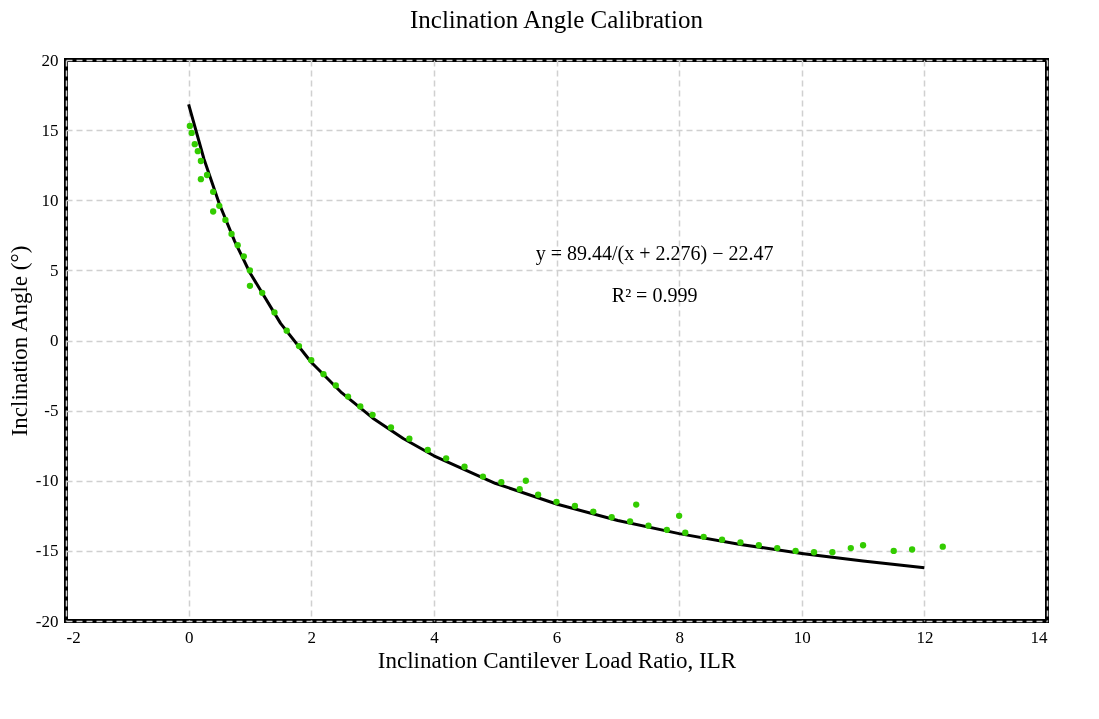 The image size is (1099, 719). What do you see at coordinates (557, 660) in the screenshot?
I see `x-axis-title: Inclination Cantilever Load Ratio, ILR` at bounding box center [557, 660].